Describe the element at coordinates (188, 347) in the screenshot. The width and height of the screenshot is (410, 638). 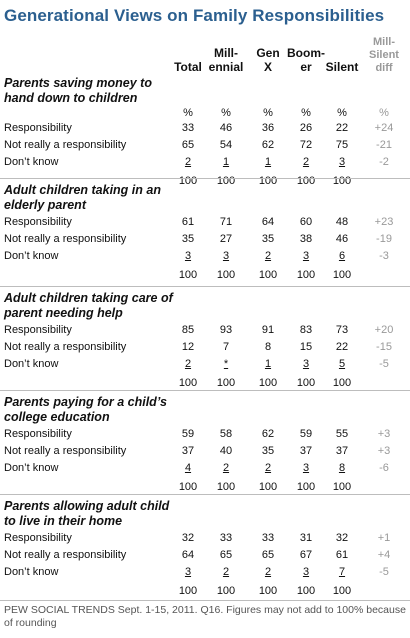
I see `value-cell: 12` at that location.